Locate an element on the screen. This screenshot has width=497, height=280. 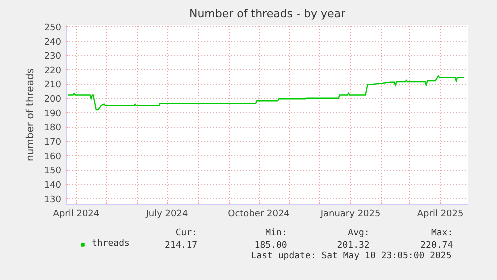
text: 220.74 is located at coordinates (437, 246).